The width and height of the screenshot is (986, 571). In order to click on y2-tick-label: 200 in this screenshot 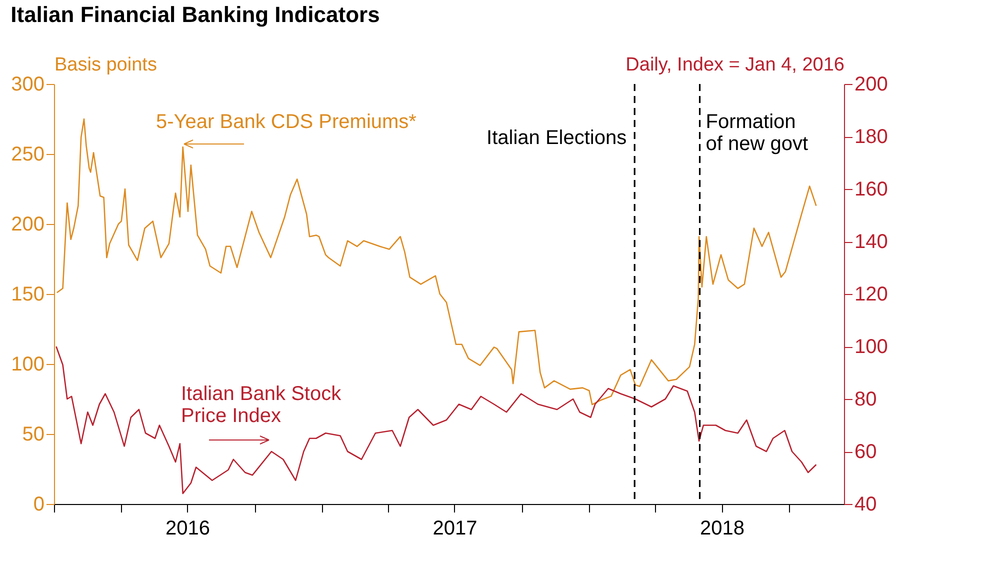, I will do `click(871, 85)`.